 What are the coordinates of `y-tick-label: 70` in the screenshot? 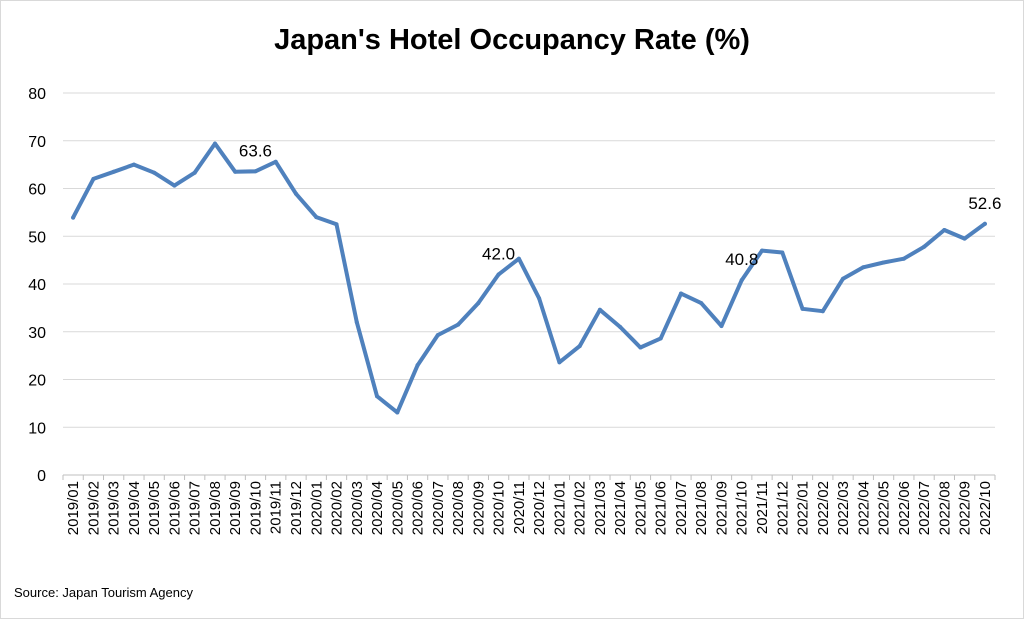 It's located at (37, 142).